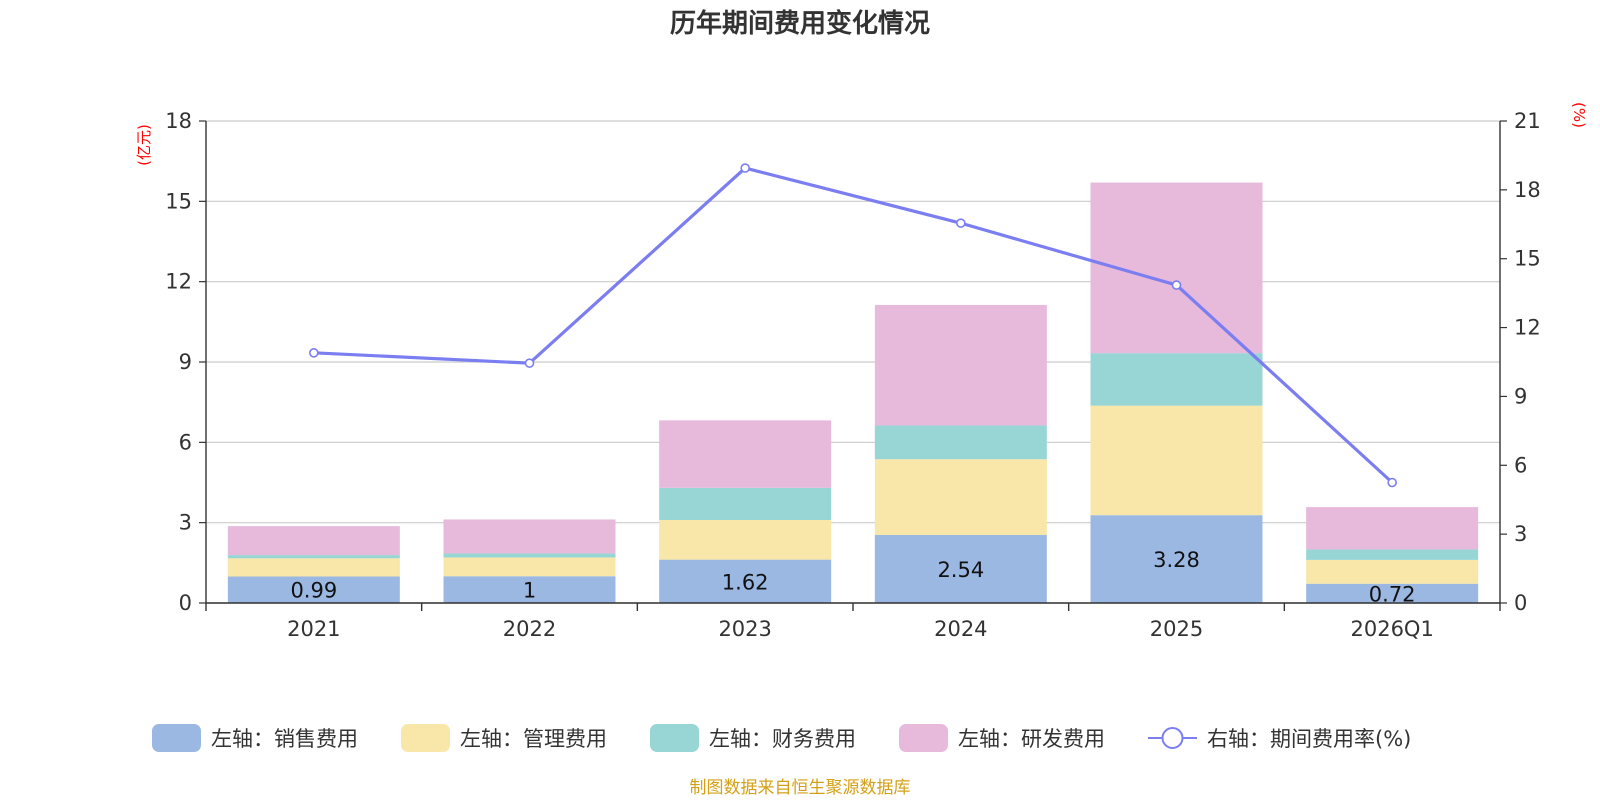 The width and height of the screenshot is (1600, 800). Describe the element at coordinates (178, 121) in the screenshot. I see `left-tick-label: 18` at that location.